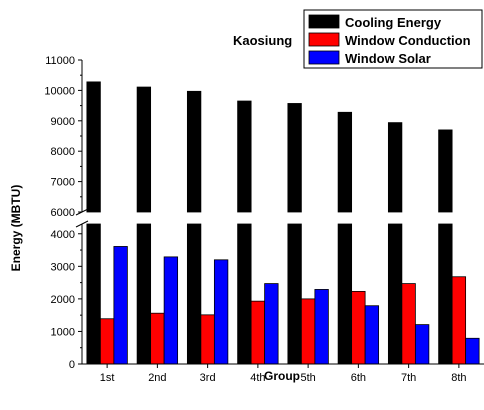  Describe the element at coordinates (282, 376) in the screenshot. I see `x-axis-title: Group` at that location.